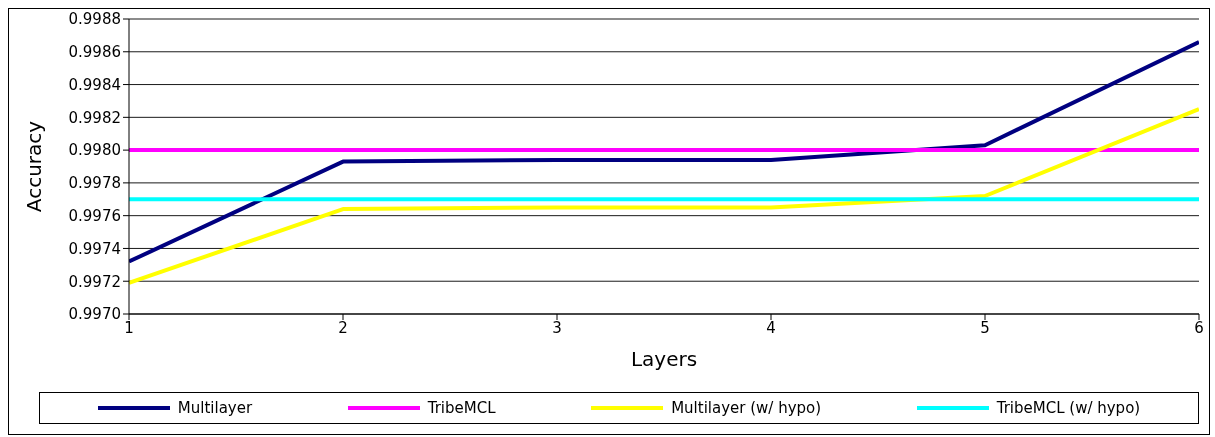 The image size is (1215, 437). Describe the element at coordinates (461, 408) in the screenshot. I see `legend-label: TribeMCL` at that location.